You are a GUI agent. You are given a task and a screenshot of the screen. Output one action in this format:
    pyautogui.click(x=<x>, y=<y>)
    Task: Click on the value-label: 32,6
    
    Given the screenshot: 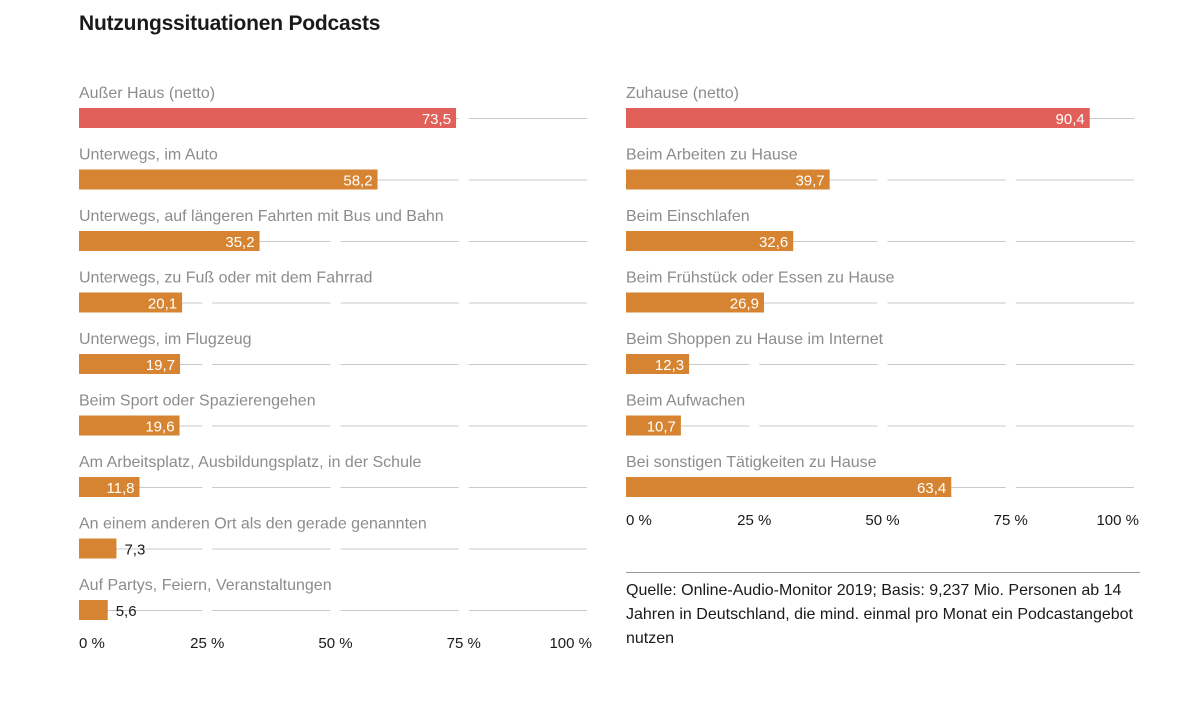 What is the action you would take?
    pyautogui.click(x=773, y=242)
    